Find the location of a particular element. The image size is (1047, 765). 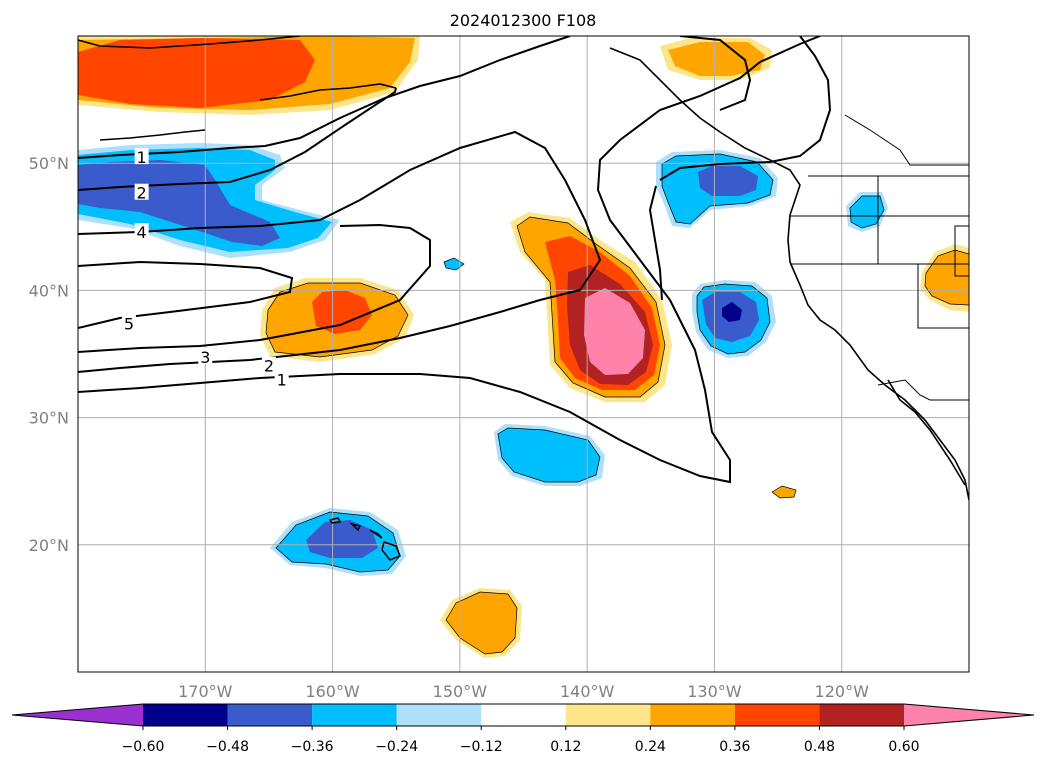

y-axis-ticks: 20°N 30°N 40°N 50°N is located at coordinates (49, 354).